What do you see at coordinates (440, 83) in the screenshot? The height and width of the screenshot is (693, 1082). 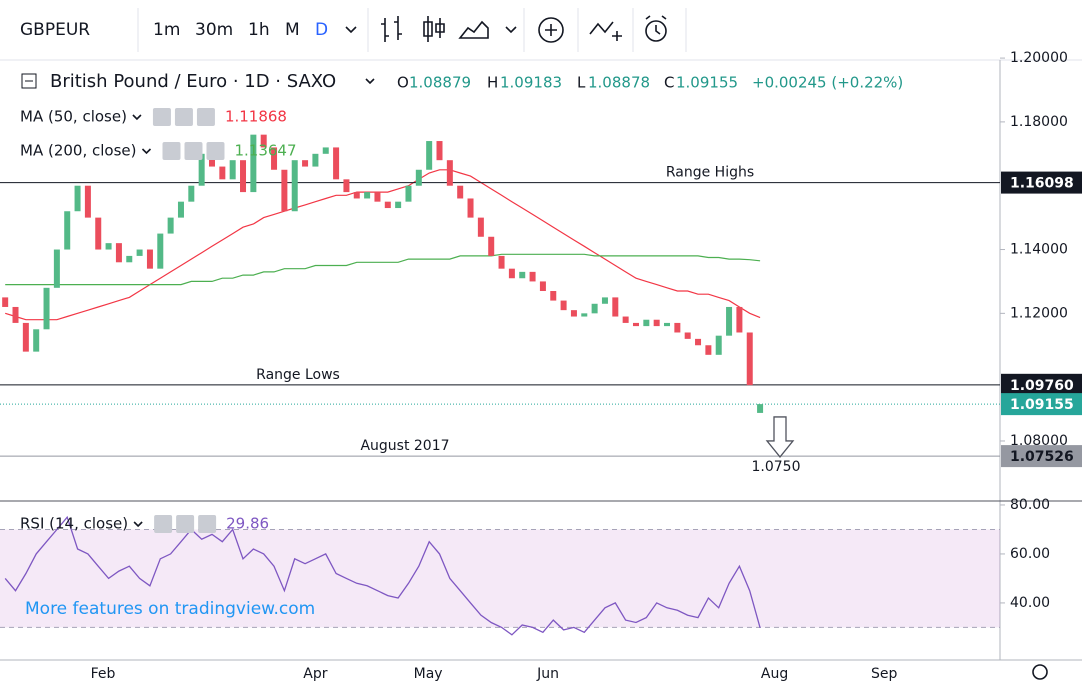 I see `open-value: 1.08879` at bounding box center [440, 83].